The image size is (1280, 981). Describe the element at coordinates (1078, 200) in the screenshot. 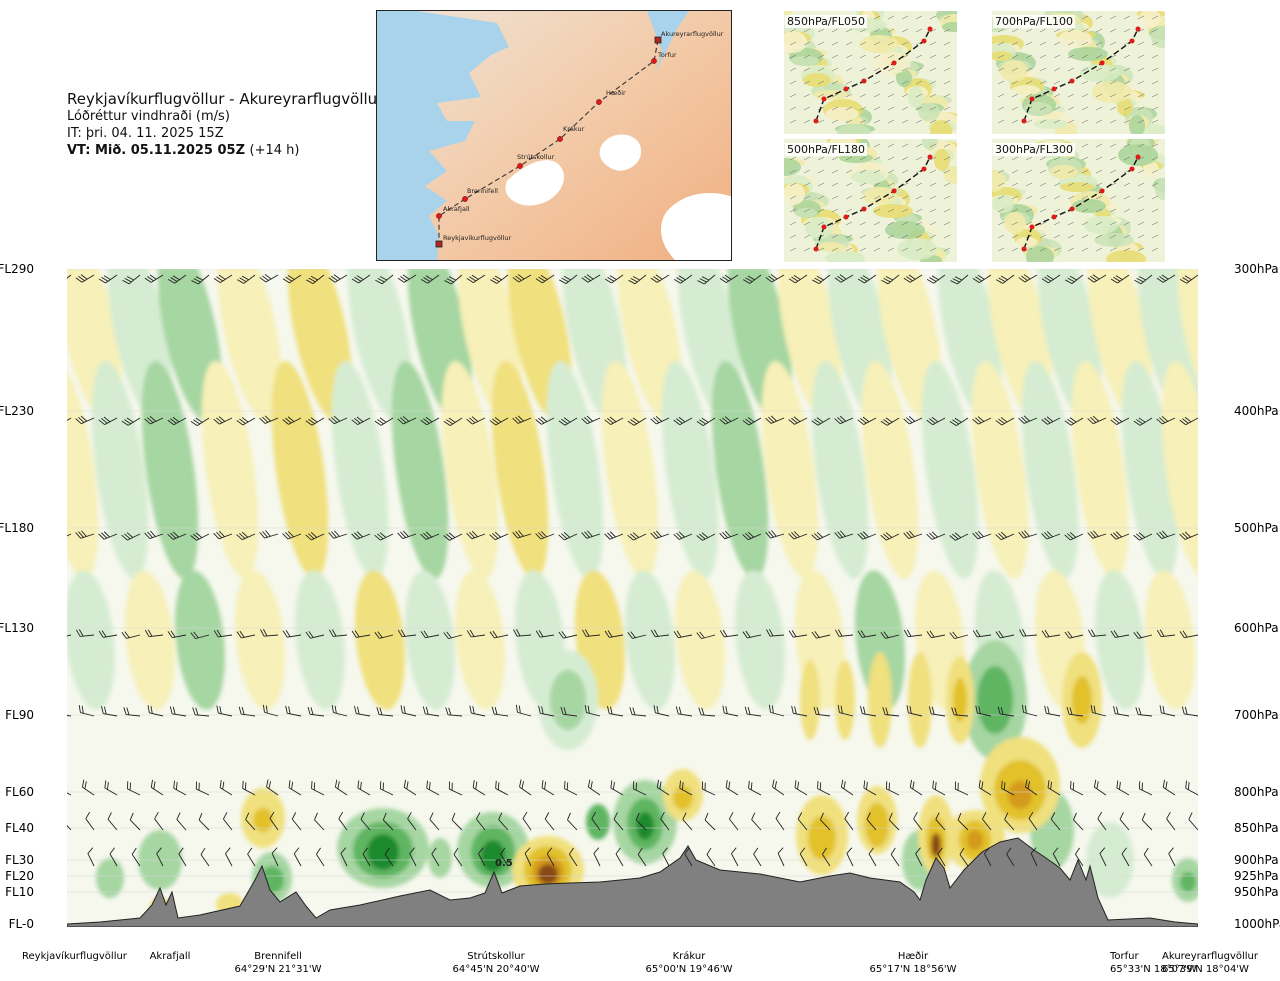

I see `level-map-300: 300hPa/FL300` at that location.